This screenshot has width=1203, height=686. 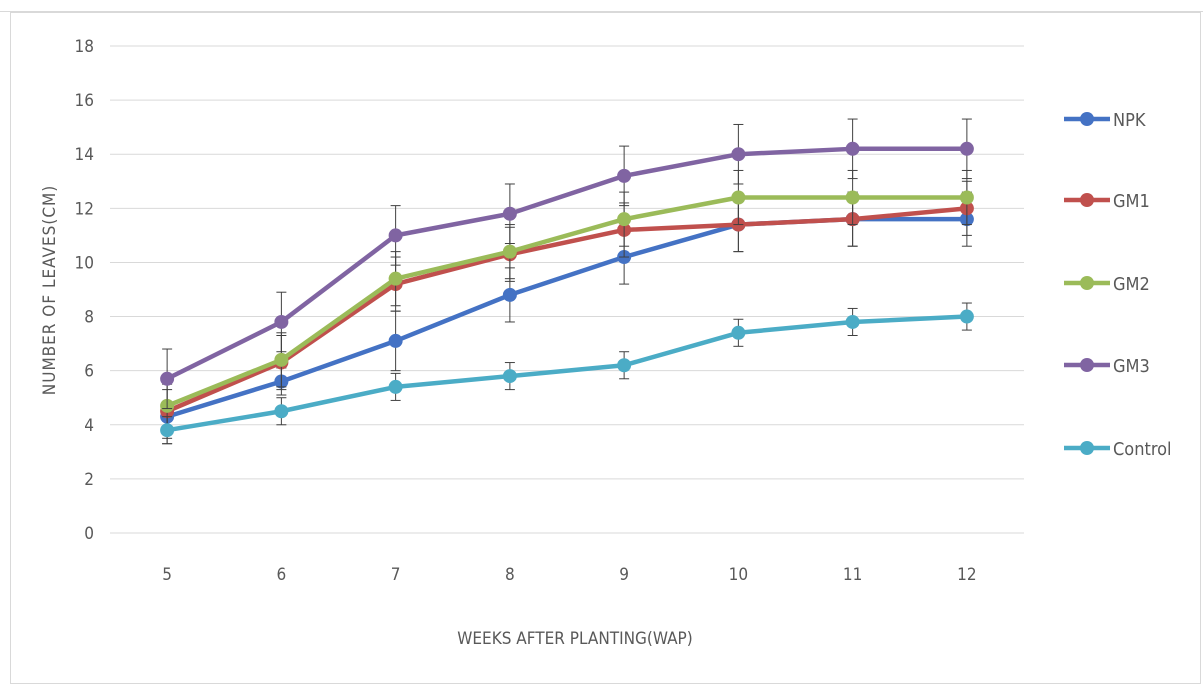 I want to click on y-axis-ticks: 0 2 4 6 8 10 12 14 16 18, so click(x=84, y=290).